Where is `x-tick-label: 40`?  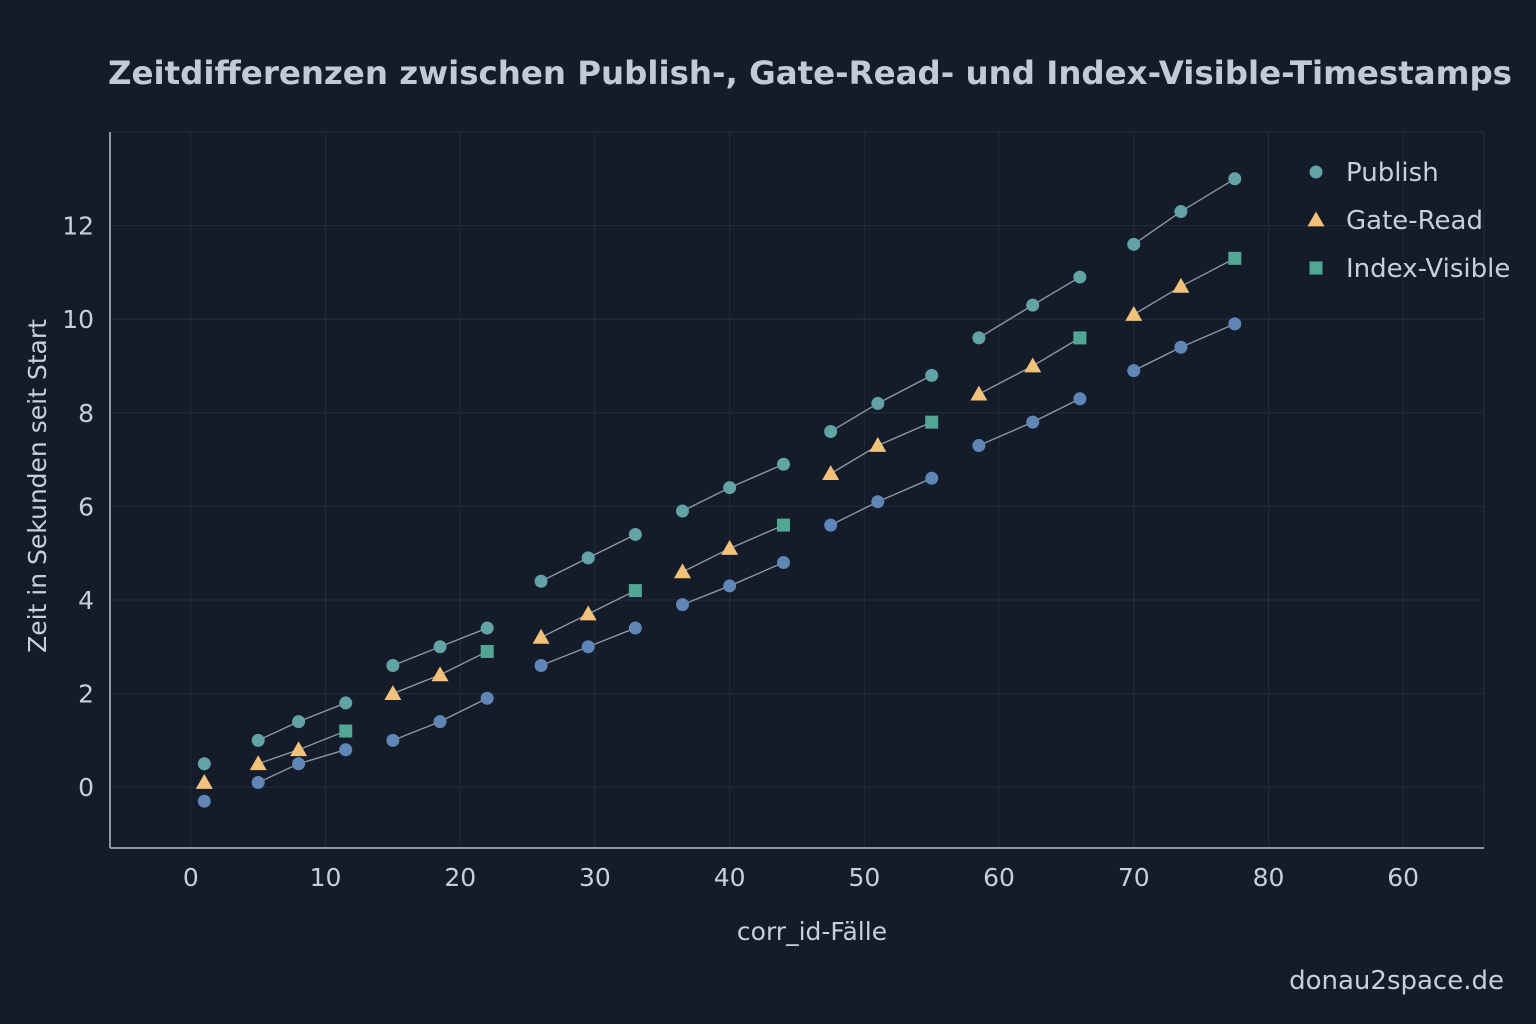 x-tick-label: 40 is located at coordinates (730, 877).